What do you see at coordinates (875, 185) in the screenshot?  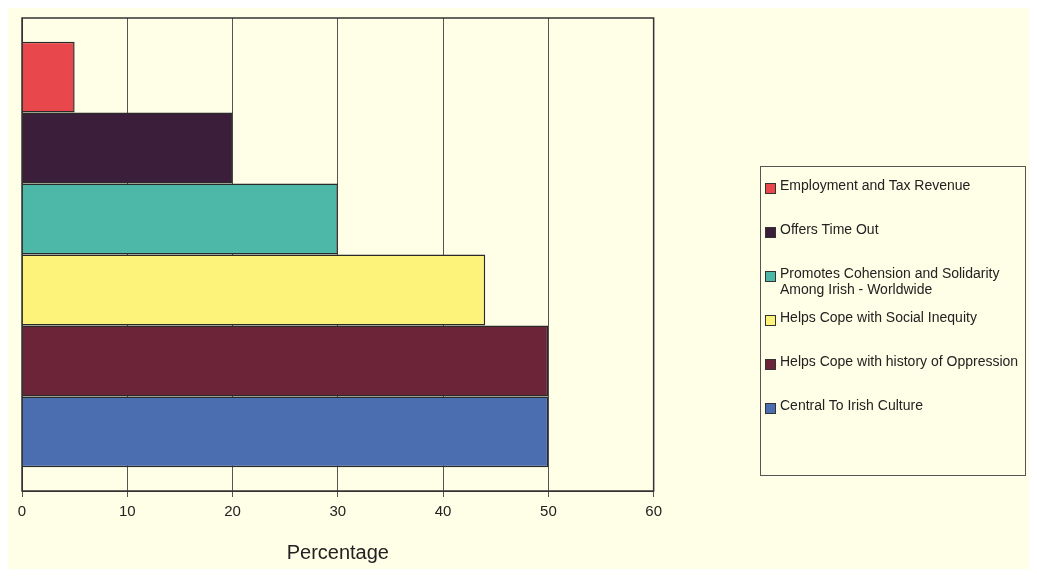 I see `legend-label: Employment and Tax Revenue` at bounding box center [875, 185].